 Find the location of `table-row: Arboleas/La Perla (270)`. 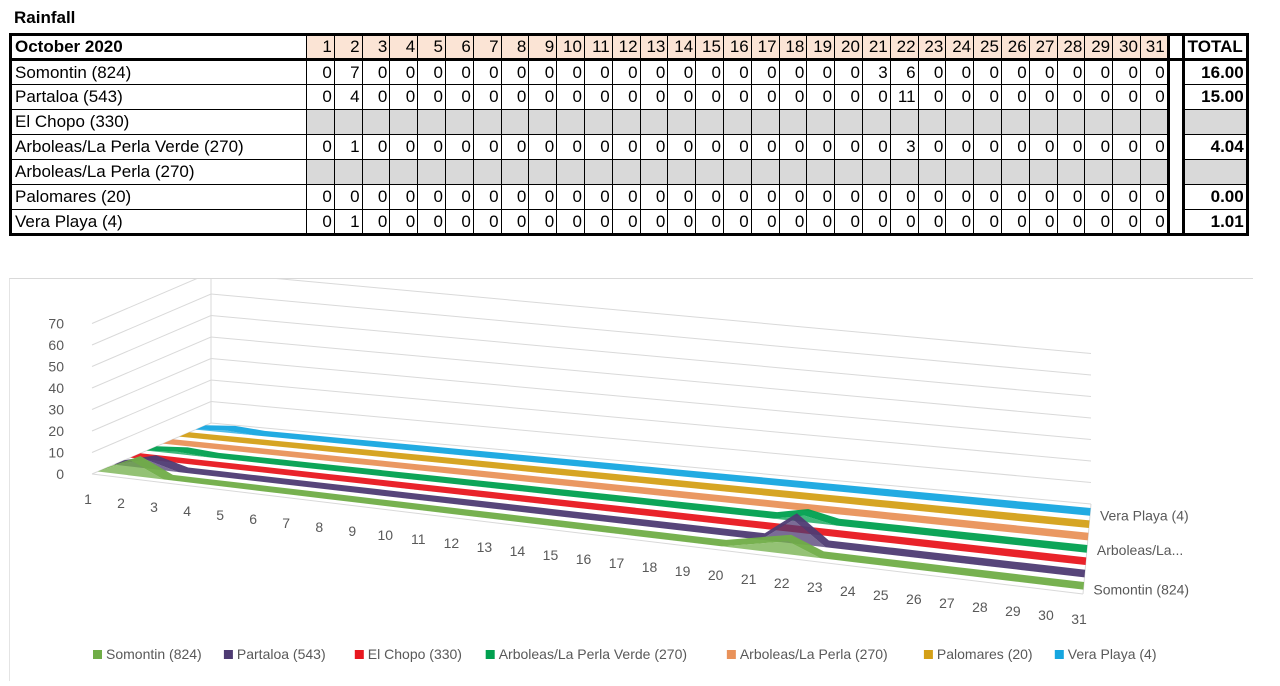

table-row: Arboleas/La Perla (270) is located at coordinates (629, 172).